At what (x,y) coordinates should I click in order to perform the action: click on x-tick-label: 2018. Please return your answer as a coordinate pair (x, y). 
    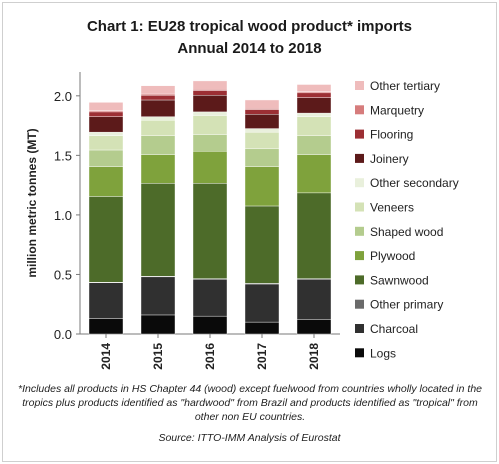
    Looking at the image, I should click on (314, 356).